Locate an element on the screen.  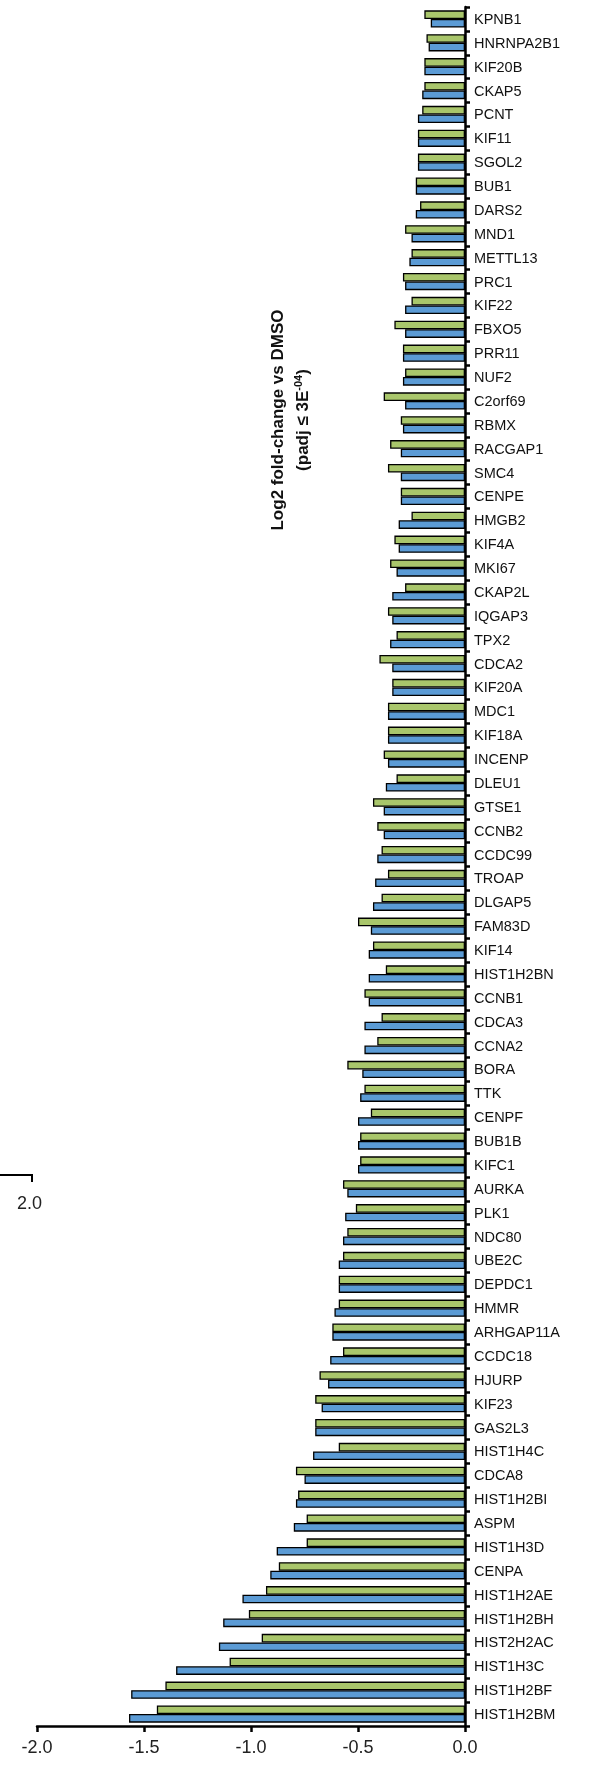
y-tick-label: TPX2 is located at coordinates (492, 639).